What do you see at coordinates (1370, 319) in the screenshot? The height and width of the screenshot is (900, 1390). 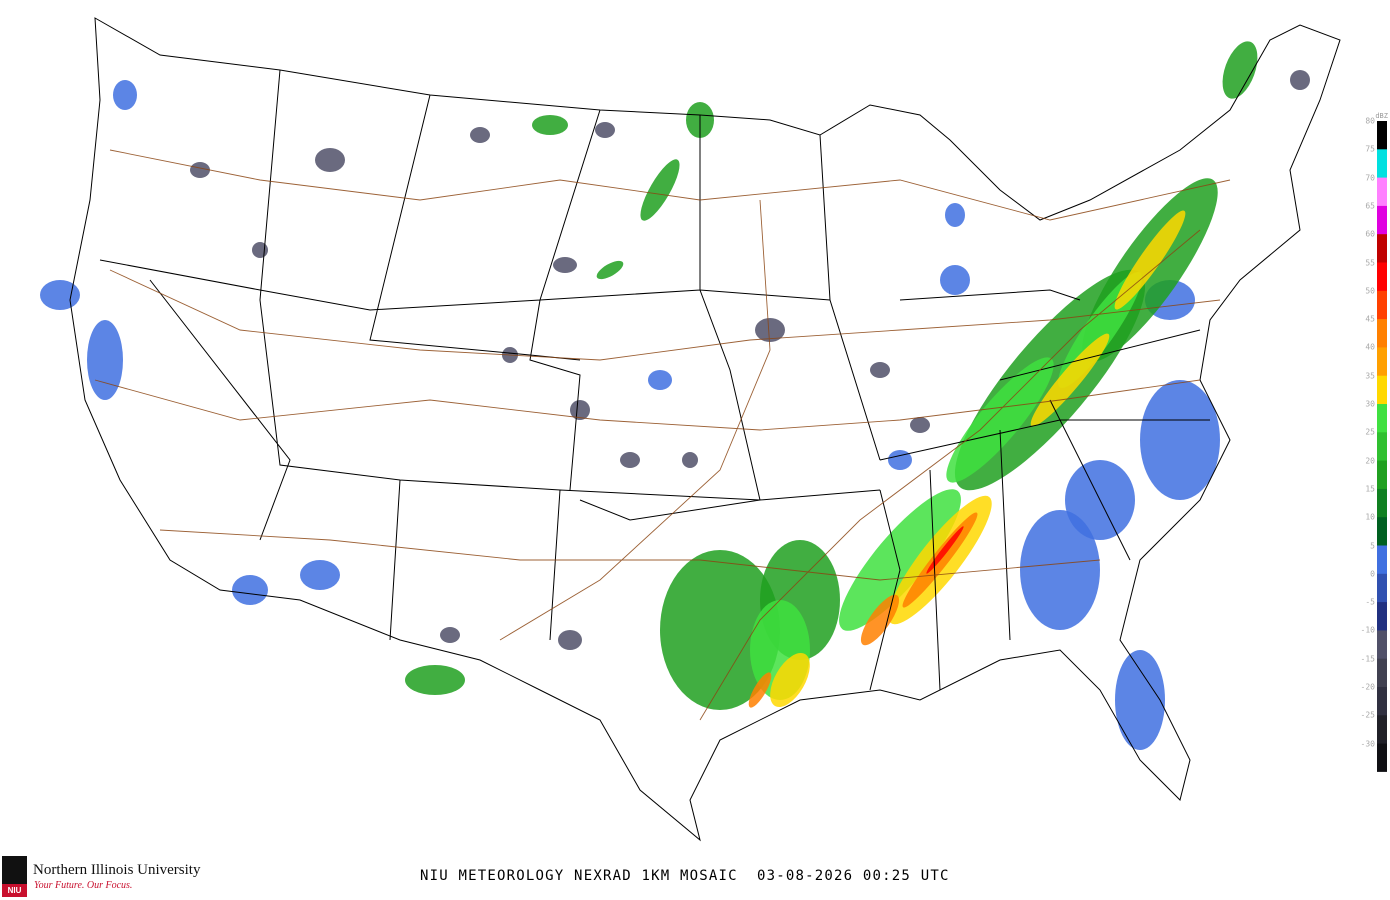 I see `legend-label: 45` at bounding box center [1370, 319].